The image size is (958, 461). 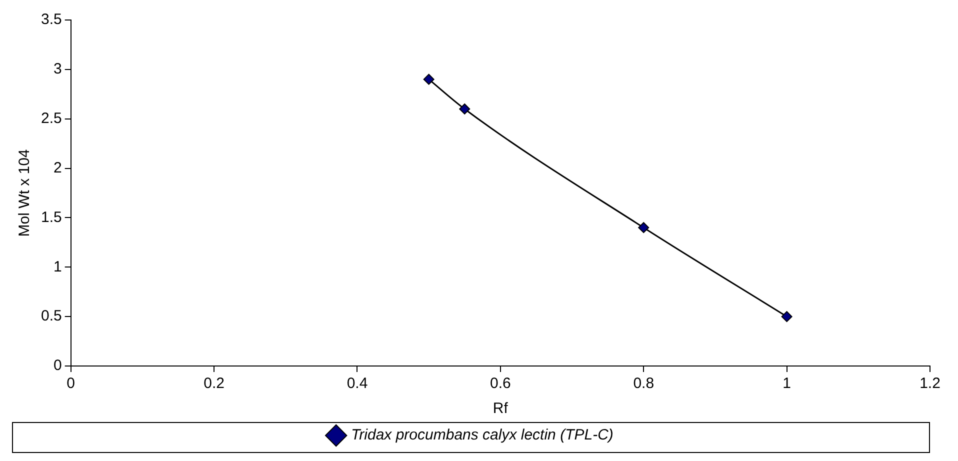 What do you see at coordinates (786, 383) in the screenshot?
I see `x-tick-label: 1` at bounding box center [786, 383].